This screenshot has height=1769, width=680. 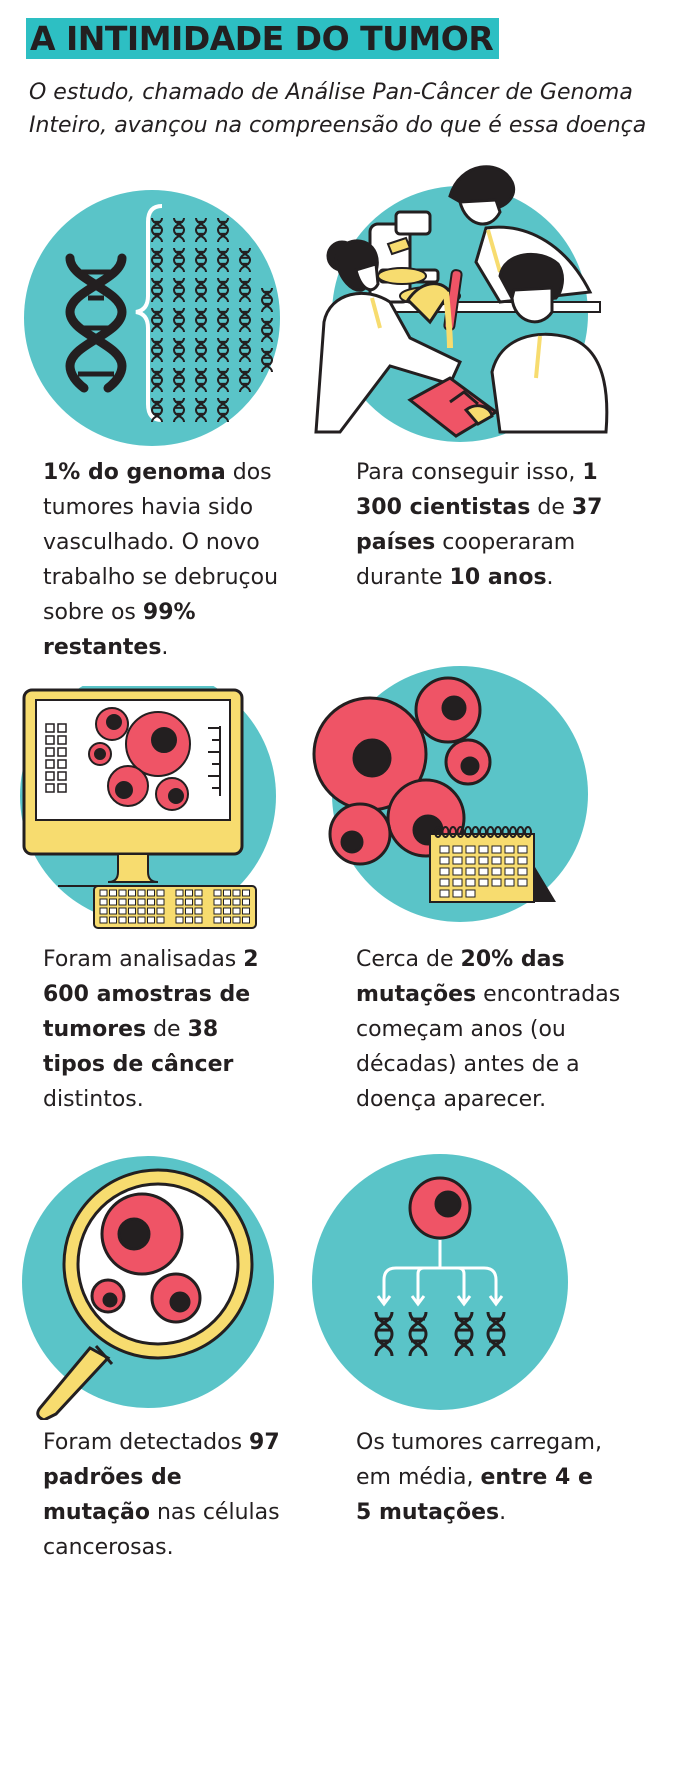 I want to click on caption-segment: 1% do genoma, so click(x=134, y=472).